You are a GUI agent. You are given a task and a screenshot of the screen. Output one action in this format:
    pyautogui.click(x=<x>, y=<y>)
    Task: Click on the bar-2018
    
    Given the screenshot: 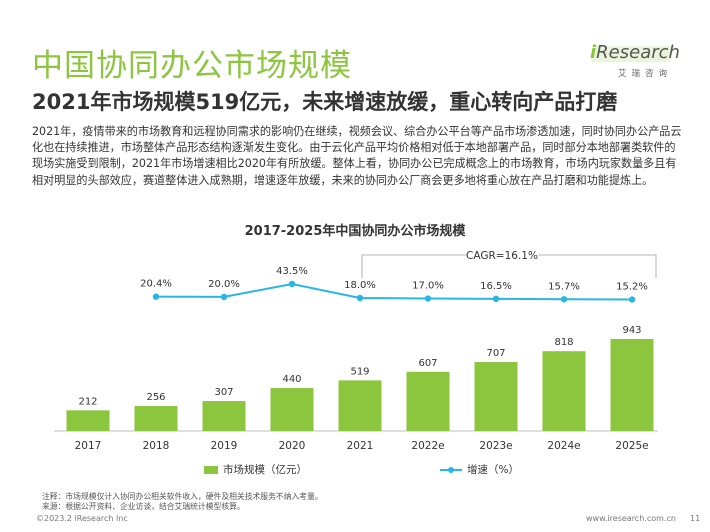 What is the action you would take?
    pyautogui.click(x=156, y=418)
    